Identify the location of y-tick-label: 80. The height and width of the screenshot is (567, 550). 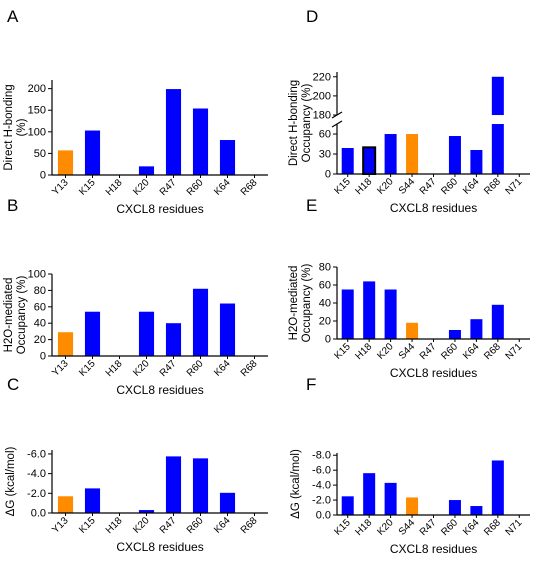
(325, 268).